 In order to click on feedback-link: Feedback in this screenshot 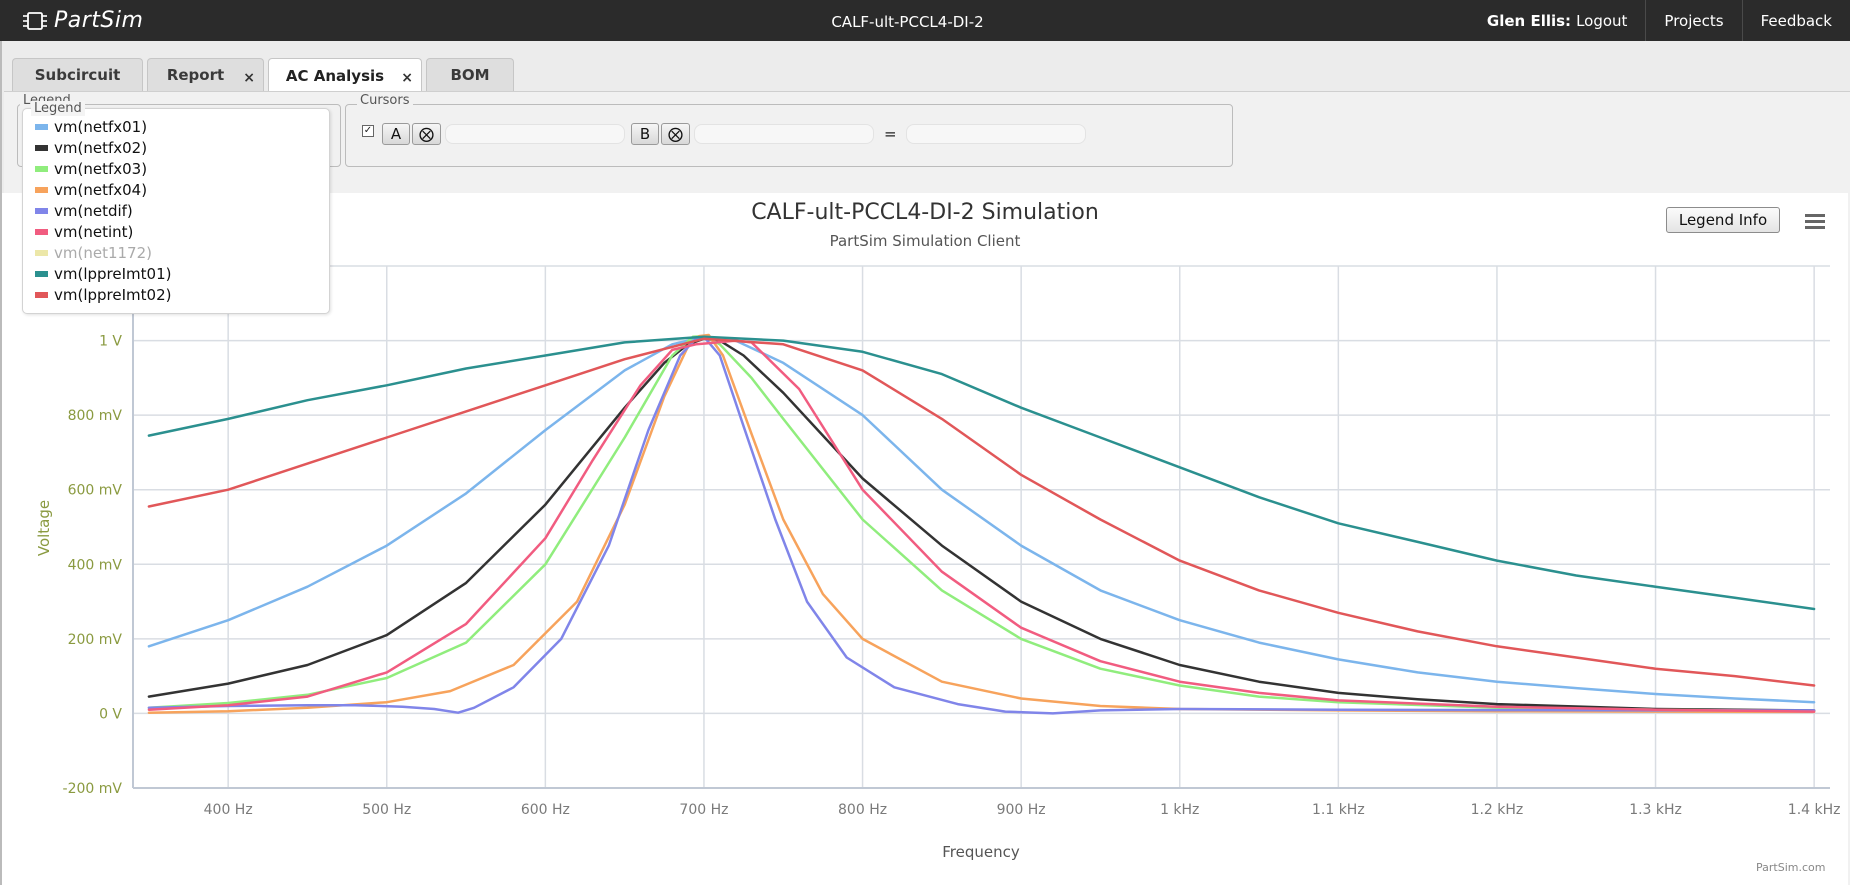, I will do `click(1795, 20)`.